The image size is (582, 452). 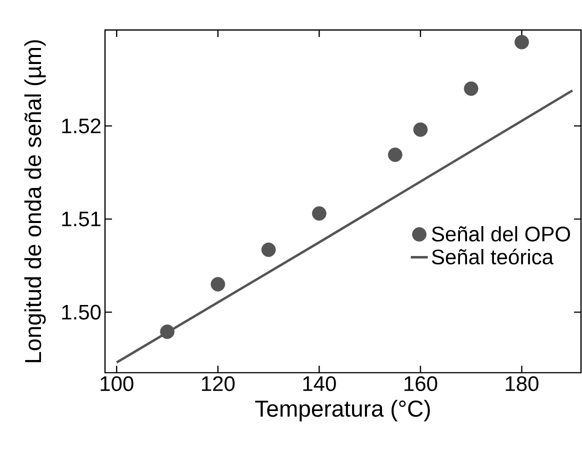 I want to click on y-tick-label: 1.51, so click(x=81, y=219).